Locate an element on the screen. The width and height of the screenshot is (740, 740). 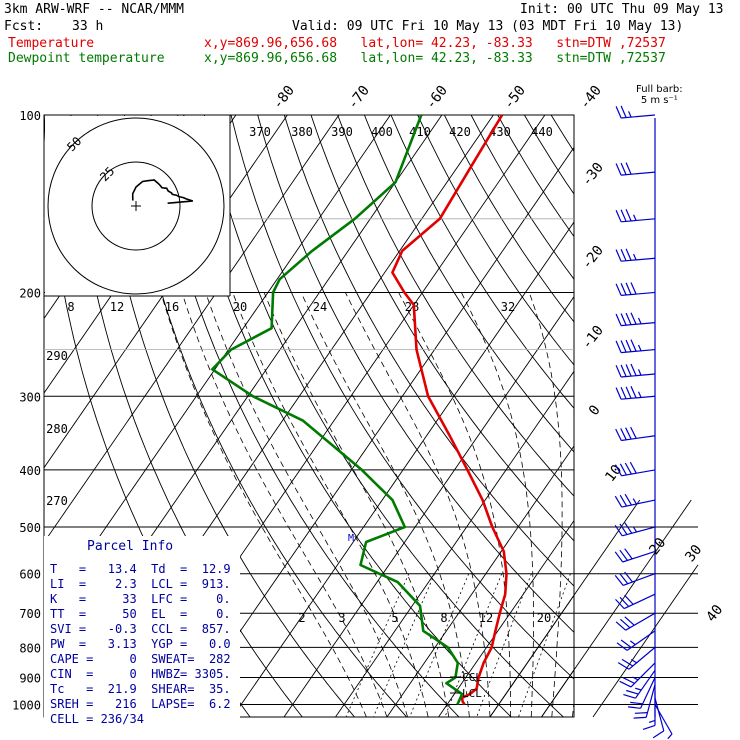
temperature-line is located at coordinates (449, 410).